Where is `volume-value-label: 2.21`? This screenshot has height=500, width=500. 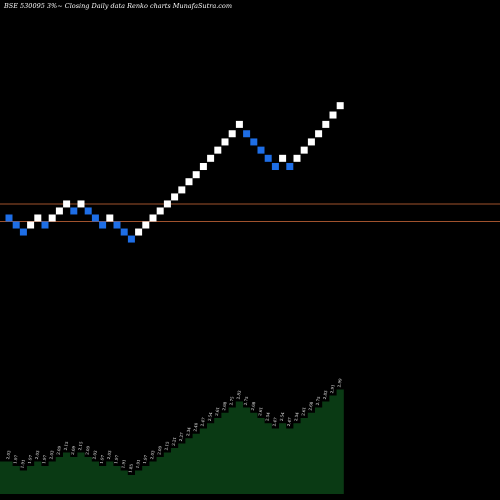
volume-value-label: 2.21 is located at coordinates (174, 442).